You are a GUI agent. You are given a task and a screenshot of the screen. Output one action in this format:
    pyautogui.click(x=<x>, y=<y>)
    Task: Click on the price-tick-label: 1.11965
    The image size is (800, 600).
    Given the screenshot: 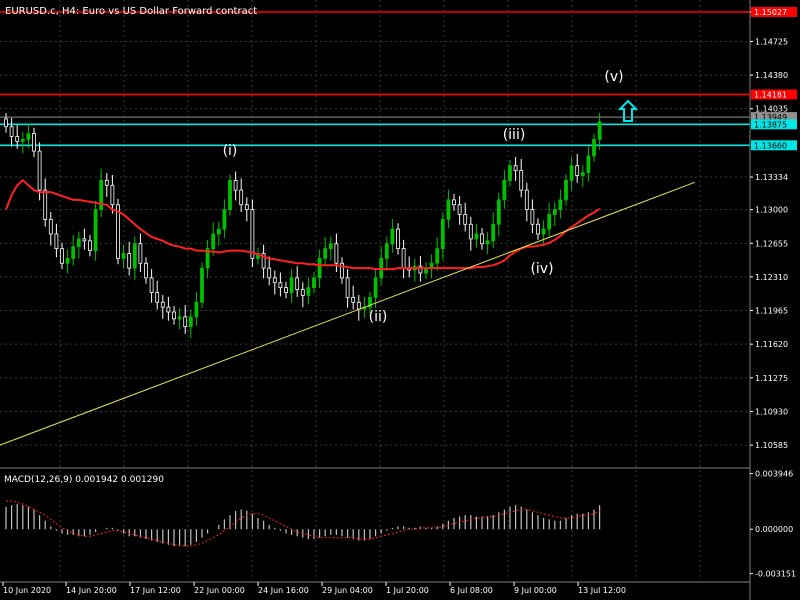 What is the action you would take?
    pyautogui.click(x=771, y=311)
    